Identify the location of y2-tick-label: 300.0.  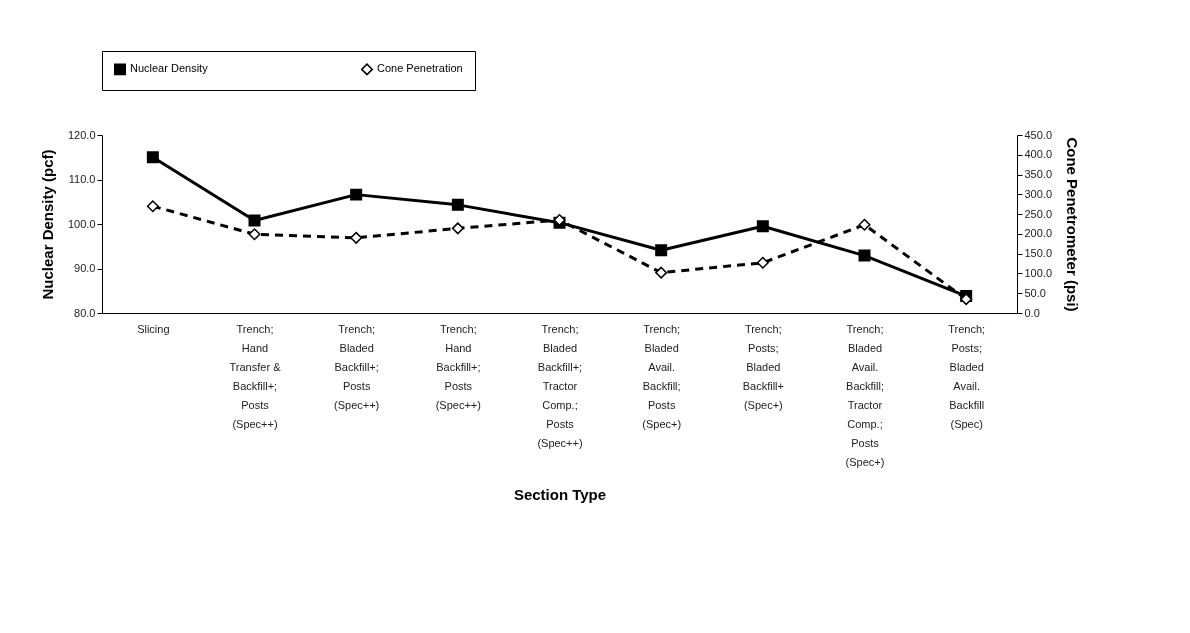
(1038, 193).